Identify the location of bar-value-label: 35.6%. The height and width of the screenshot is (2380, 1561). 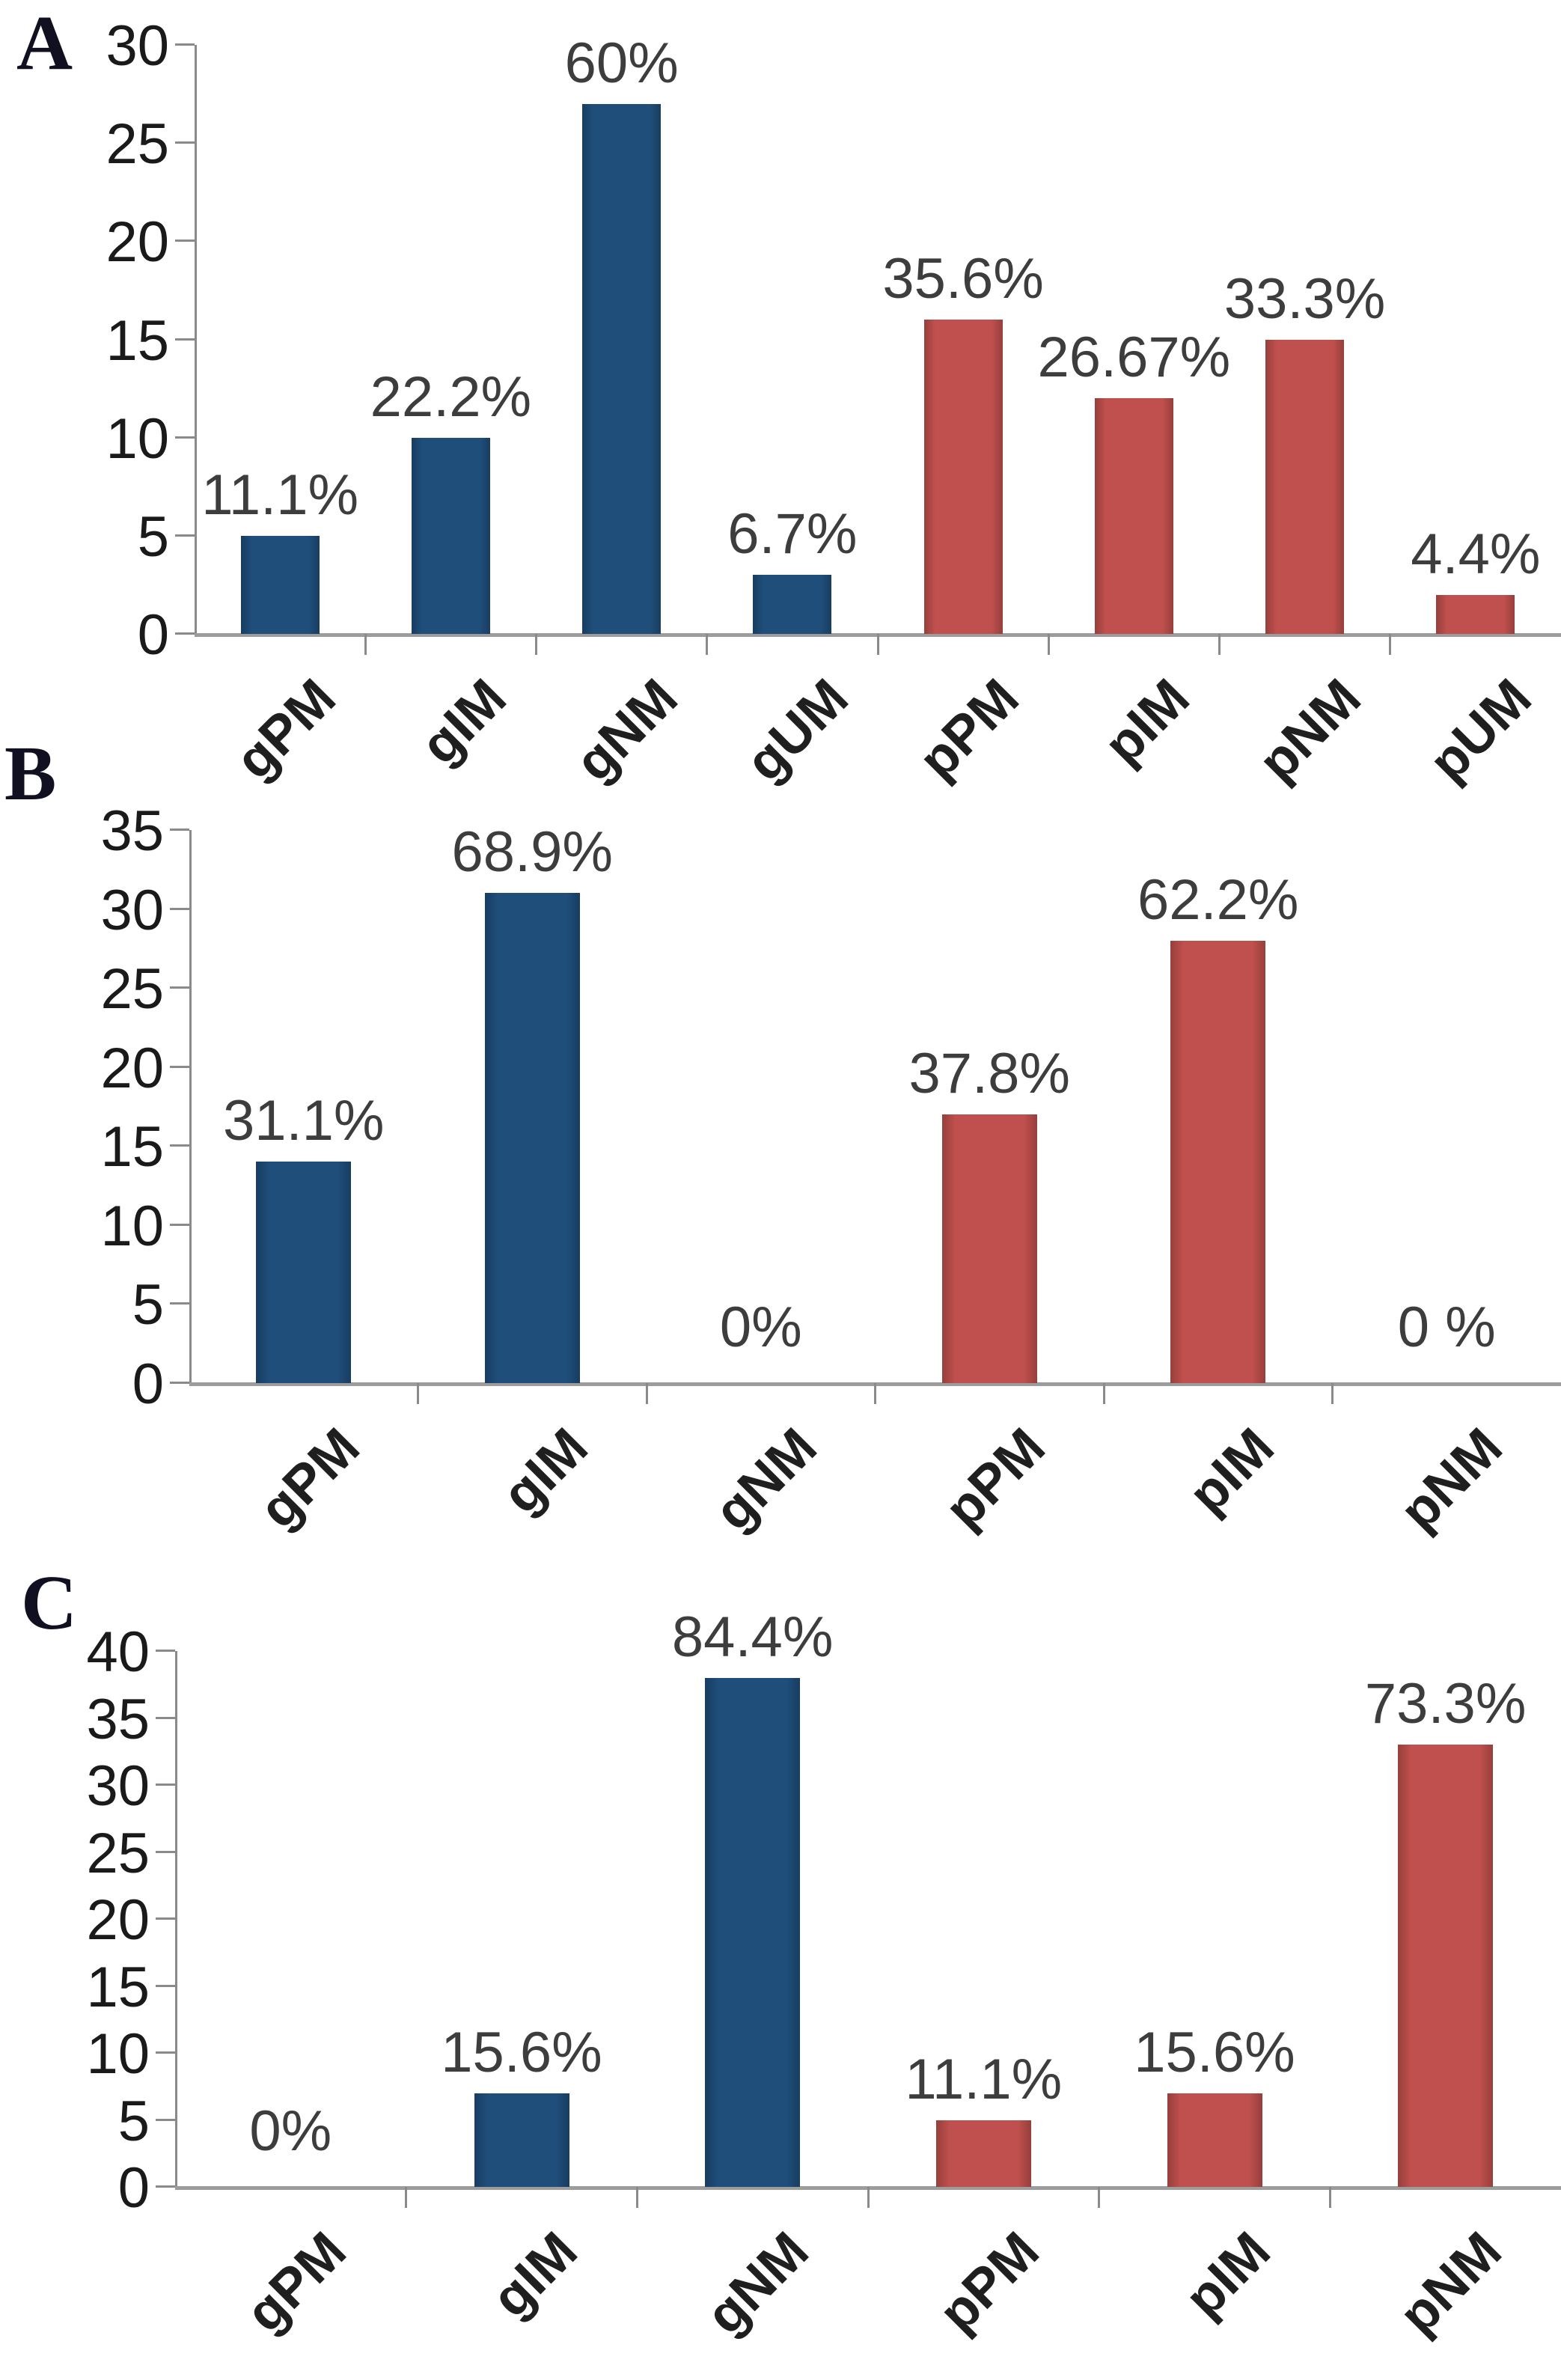
(963, 279).